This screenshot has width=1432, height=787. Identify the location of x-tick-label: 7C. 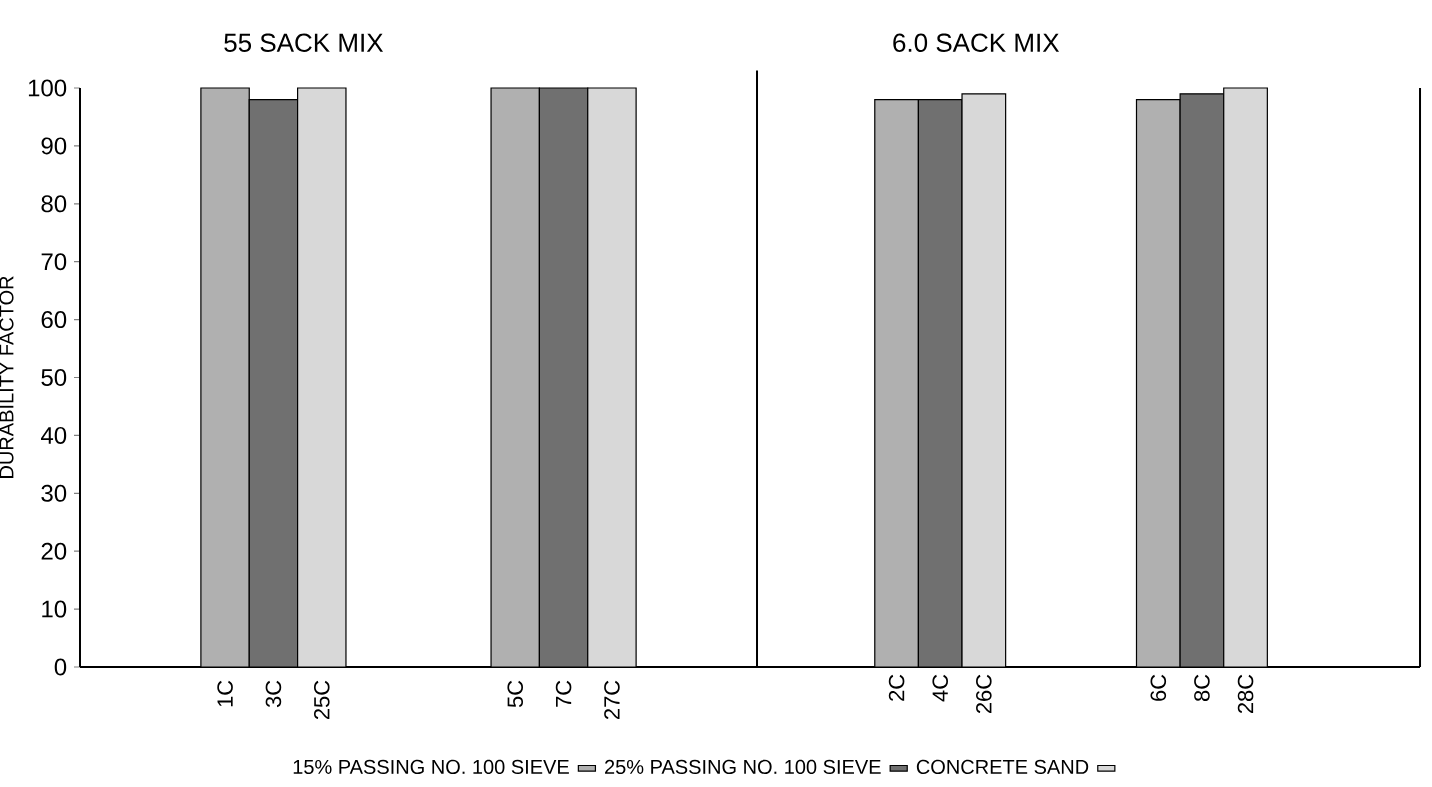
(563, 693).